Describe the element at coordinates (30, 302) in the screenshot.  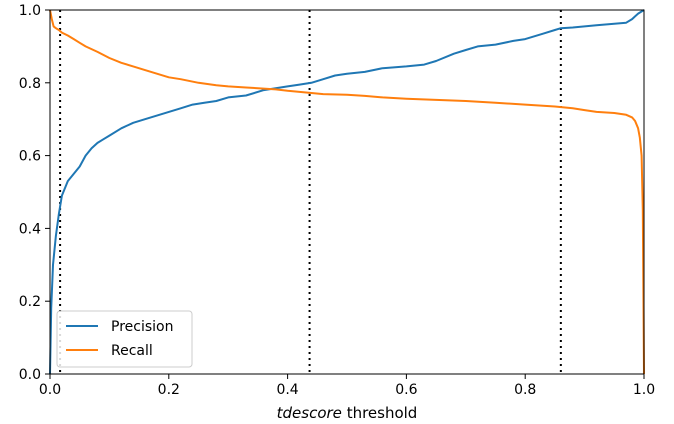
I see `y-tick-label: 0.2` at that location.